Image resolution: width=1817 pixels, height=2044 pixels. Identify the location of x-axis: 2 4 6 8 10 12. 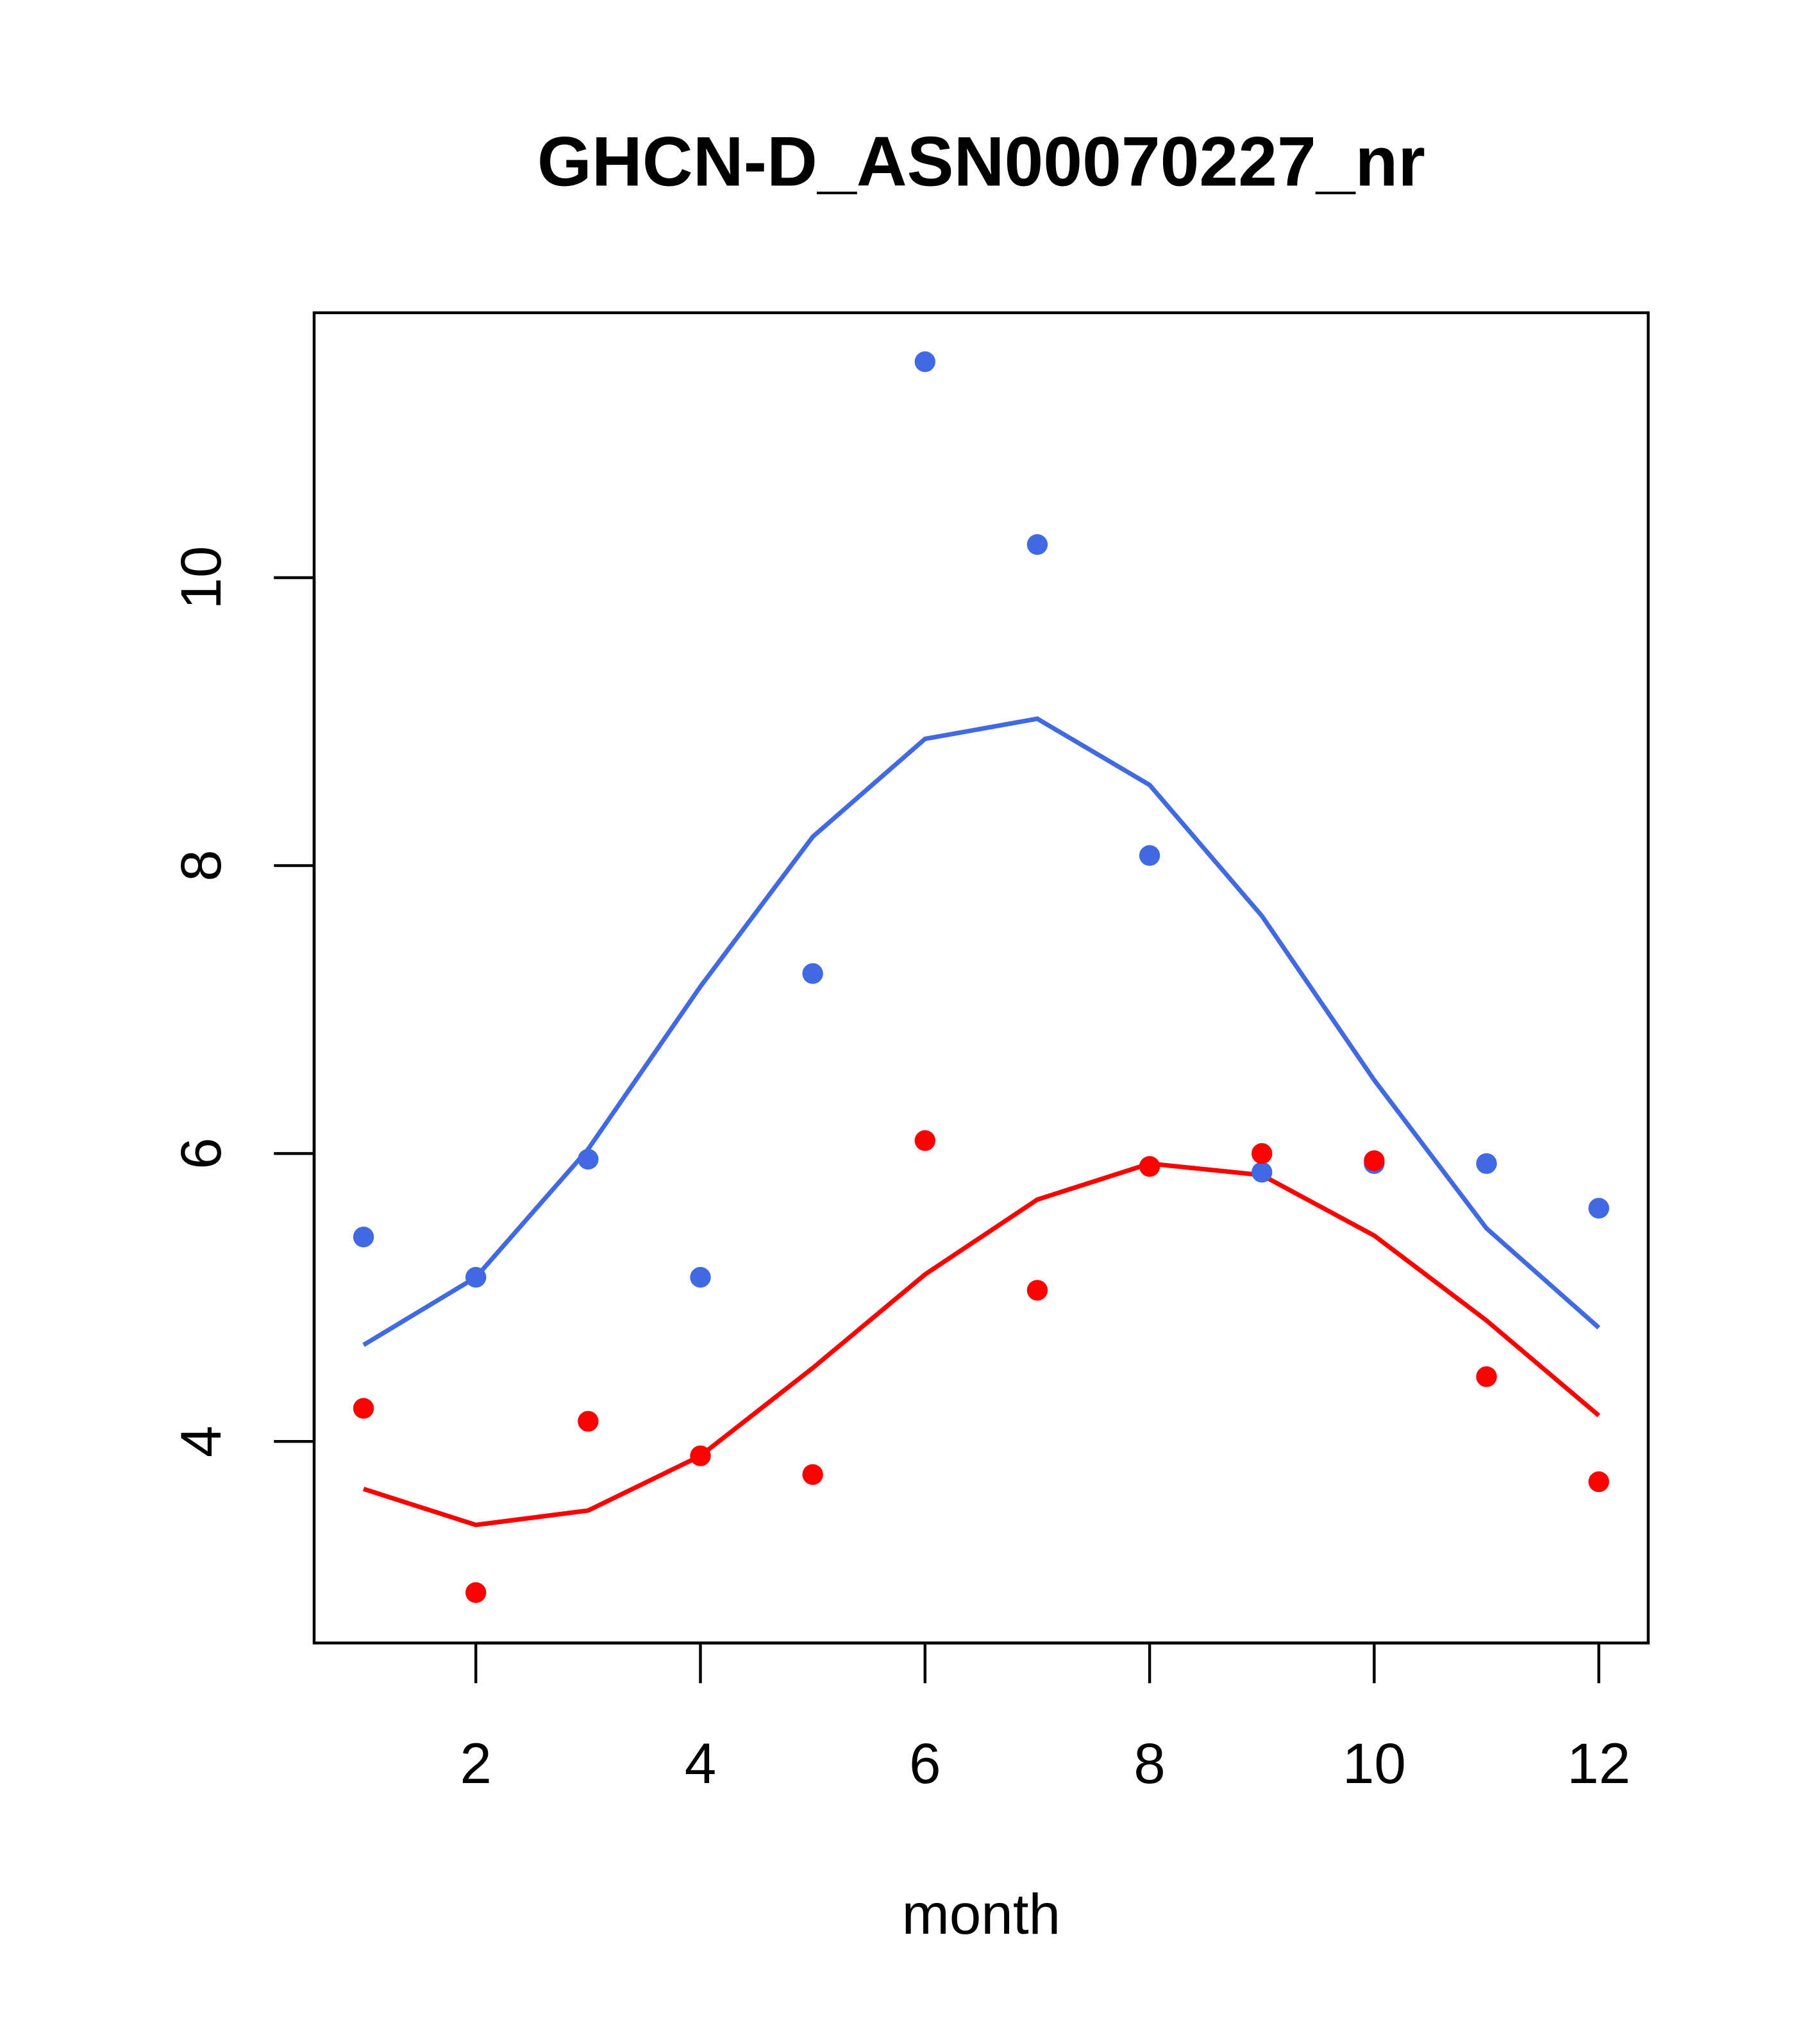
(1045, 1718).